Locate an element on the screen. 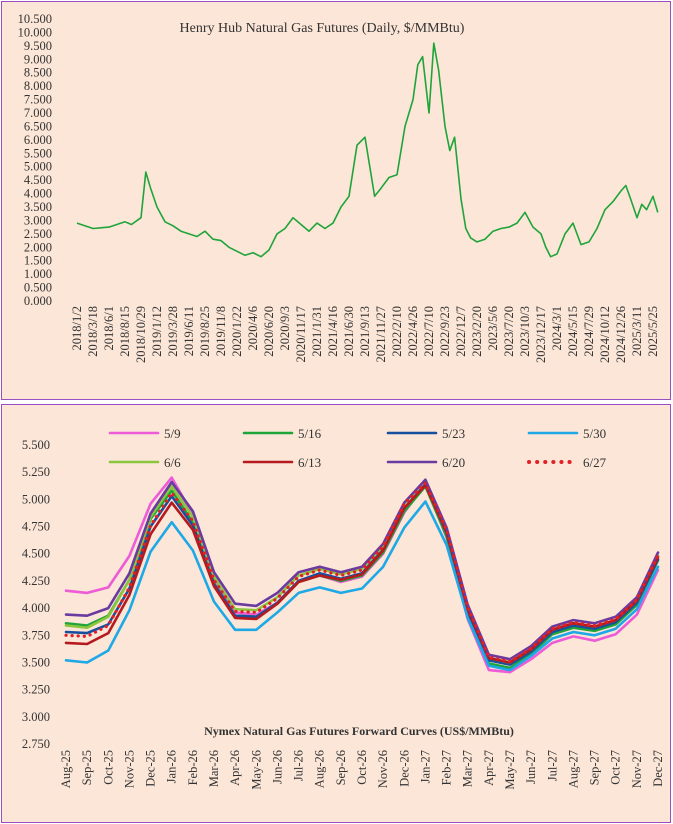  legend-label: 6/13 is located at coordinates (309, 462).